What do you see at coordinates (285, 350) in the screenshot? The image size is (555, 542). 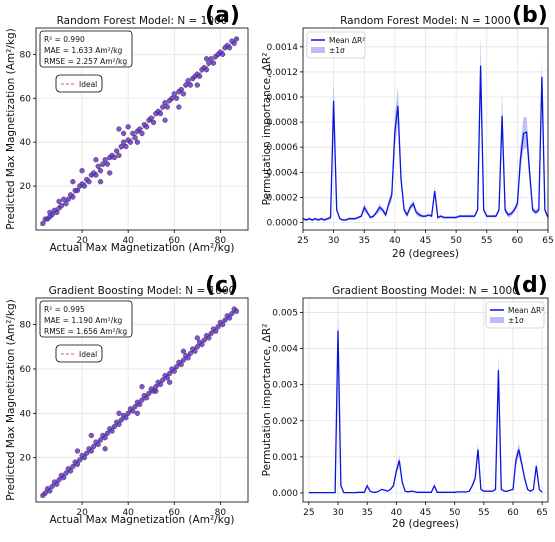 I see `y-tick-label: 0.004` at bounding box center [285, 350].